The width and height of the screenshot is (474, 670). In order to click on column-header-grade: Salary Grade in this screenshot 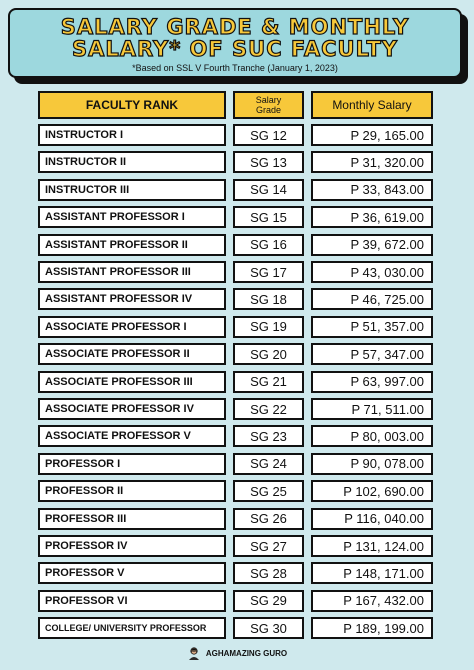, I will do `click(268, 105)`.